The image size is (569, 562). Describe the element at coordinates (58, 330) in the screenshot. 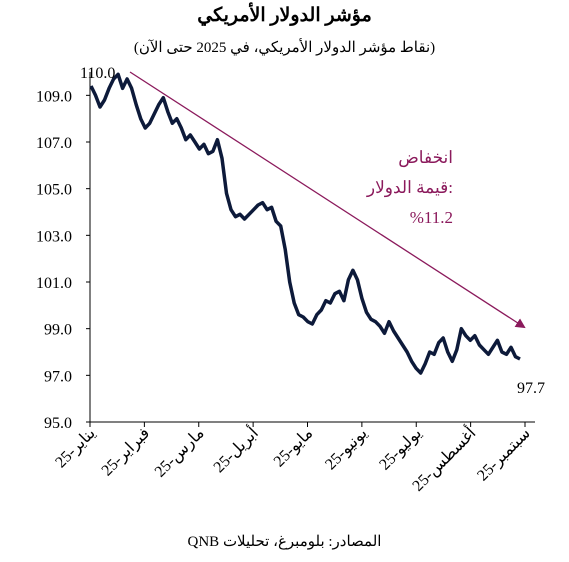

I see `y-tick-label: 99.0` at that location.